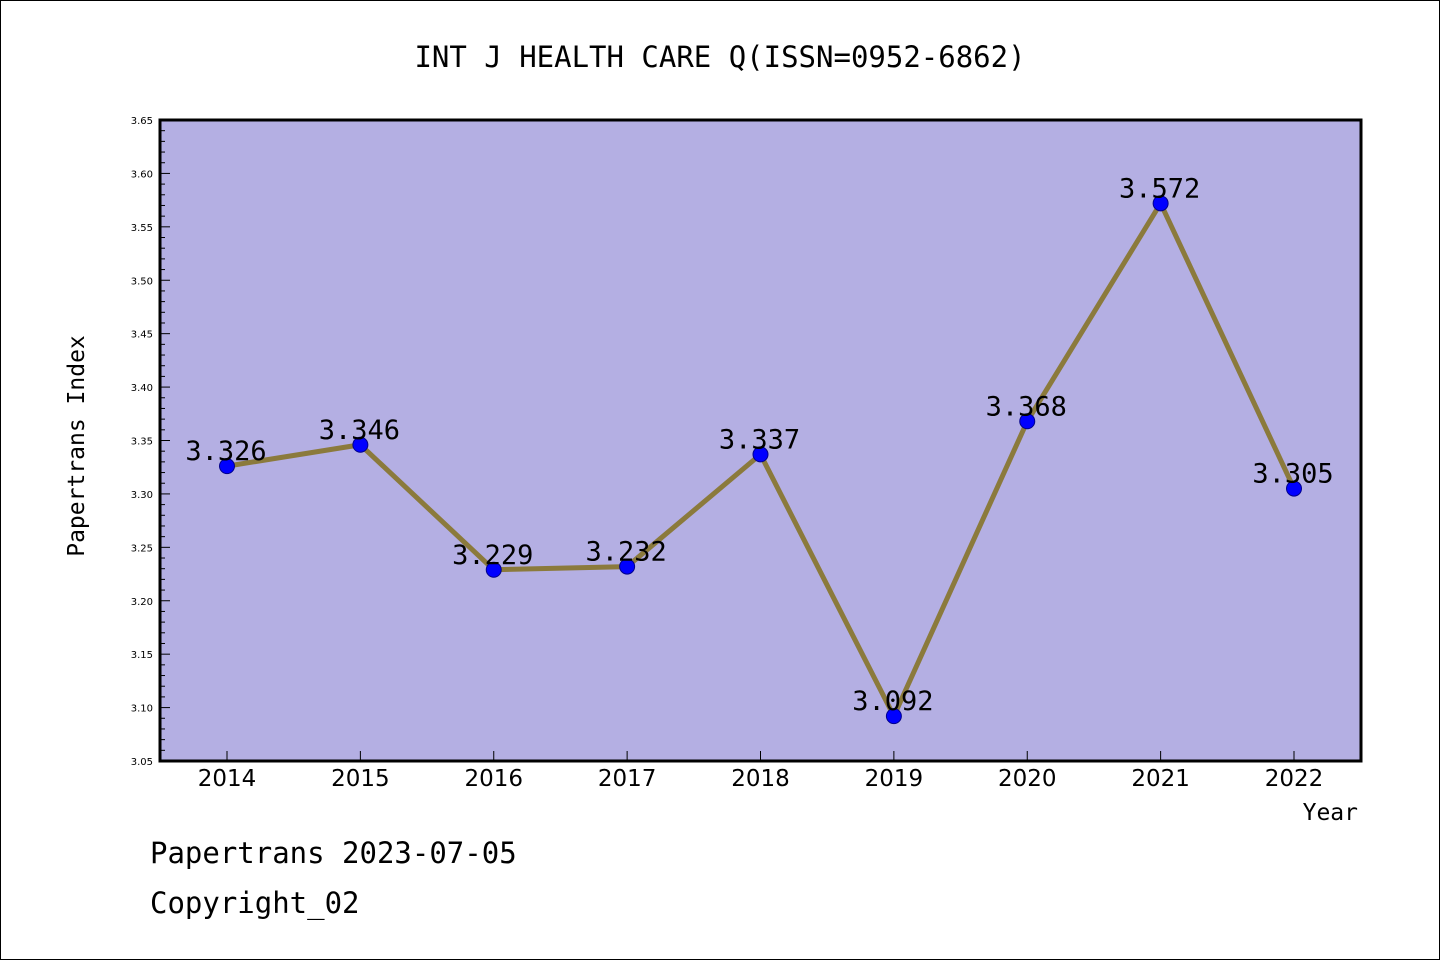 This screenshot has width=1440, height=960. Describe the element at coordinates (894, 779) in the screenshot. I see `x-tick-label: 2019` at that location.